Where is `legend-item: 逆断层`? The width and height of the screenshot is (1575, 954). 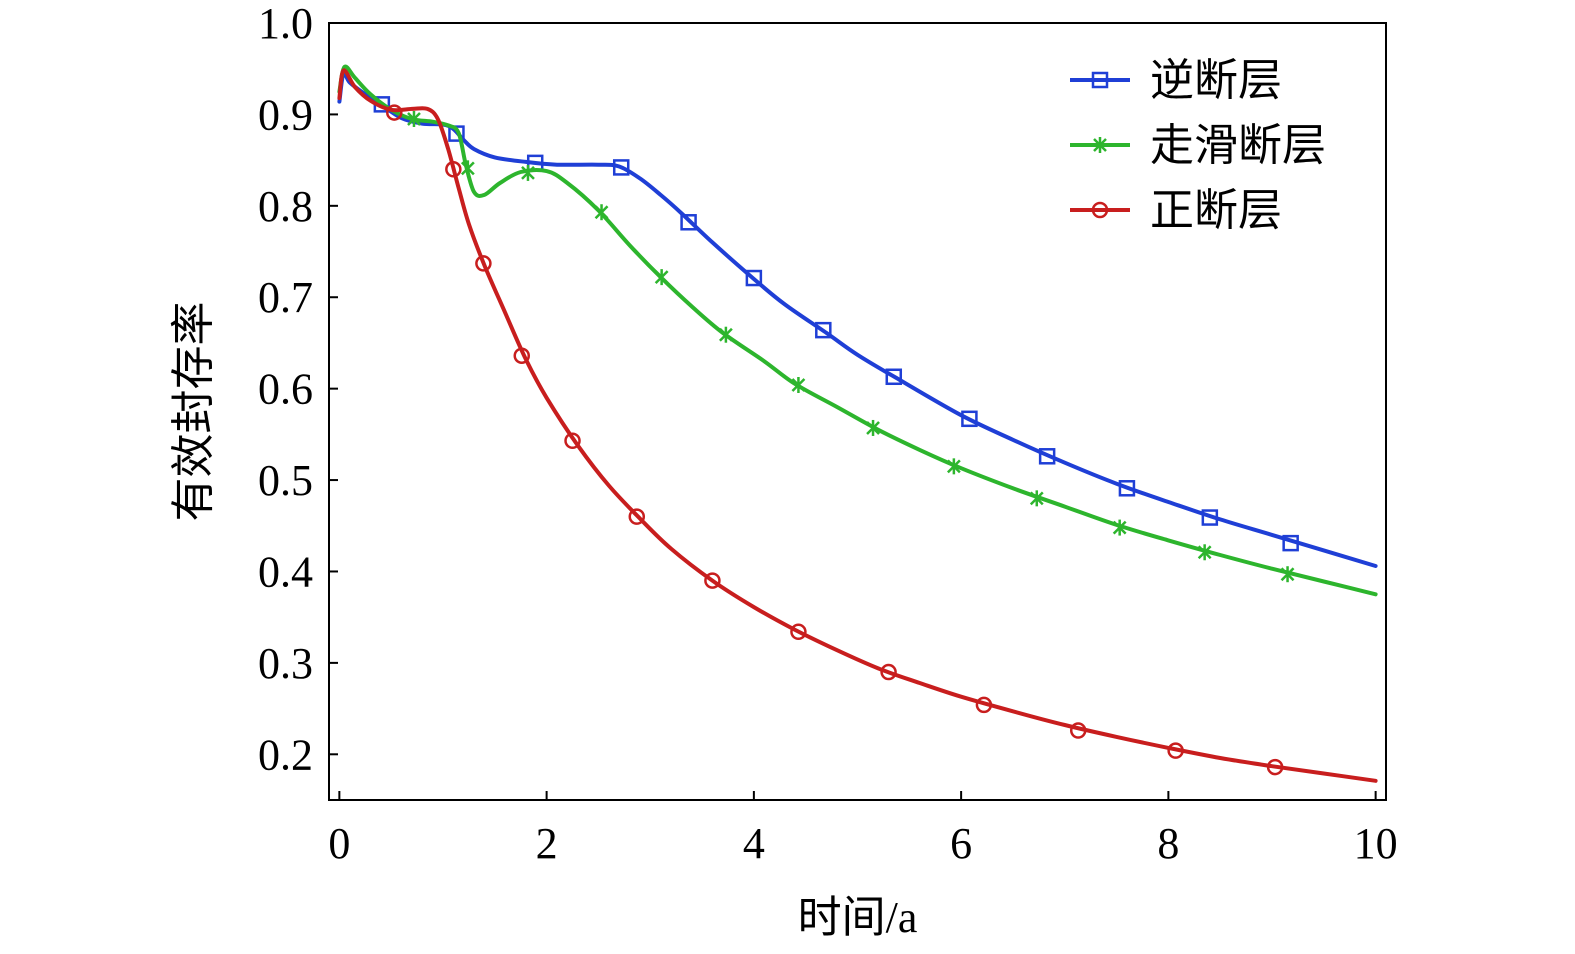
legend-item: 逆断层 is located at coordinates (1176, 80).